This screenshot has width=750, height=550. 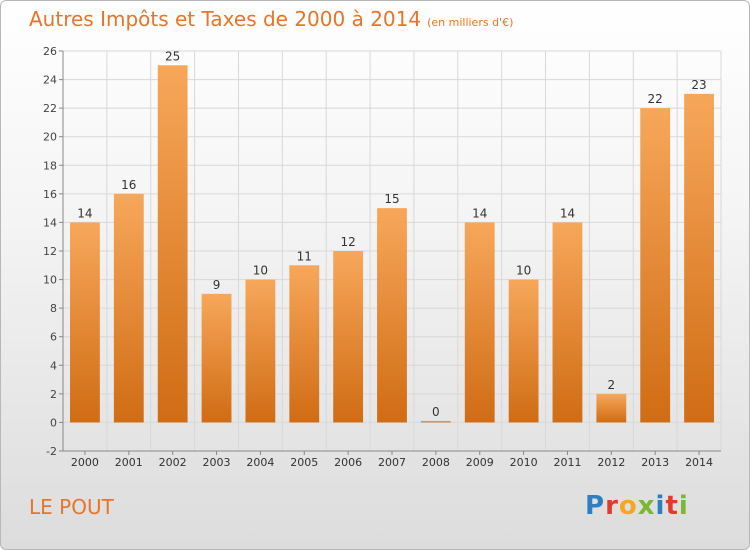 What do you see at coordinates (595, 506) in the screenshot?
I see `logo-letter: P` at bounding box center [595, 506].